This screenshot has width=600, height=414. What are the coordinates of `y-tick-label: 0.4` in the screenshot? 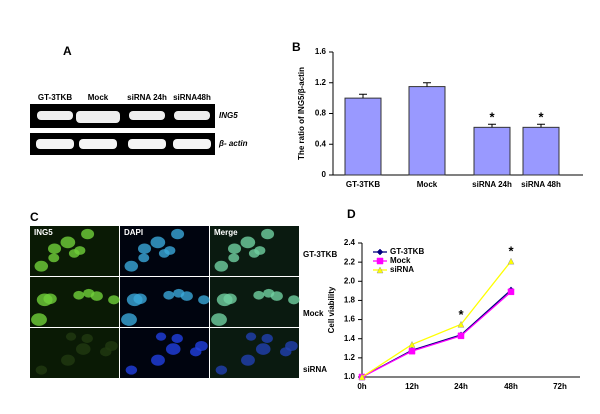 It's located at (321, 143).